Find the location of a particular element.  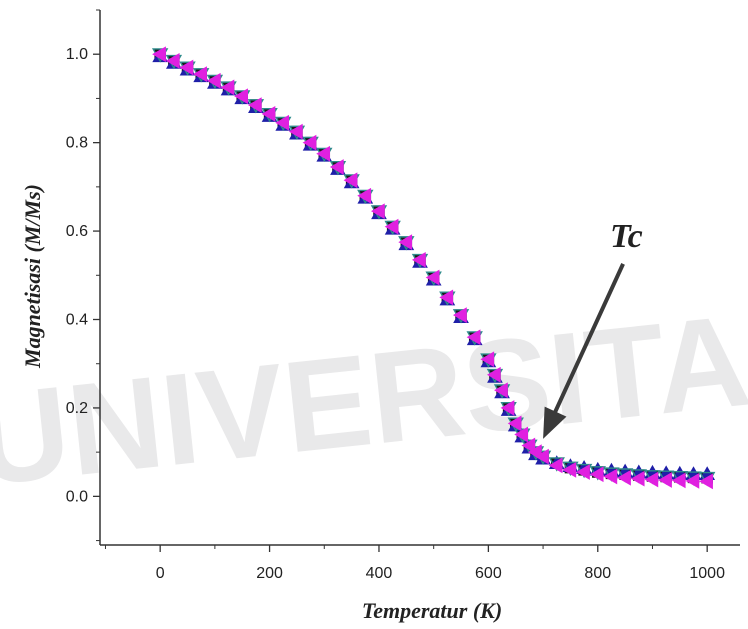

x-tick-label: 600 is located at coordinates (488, 573).